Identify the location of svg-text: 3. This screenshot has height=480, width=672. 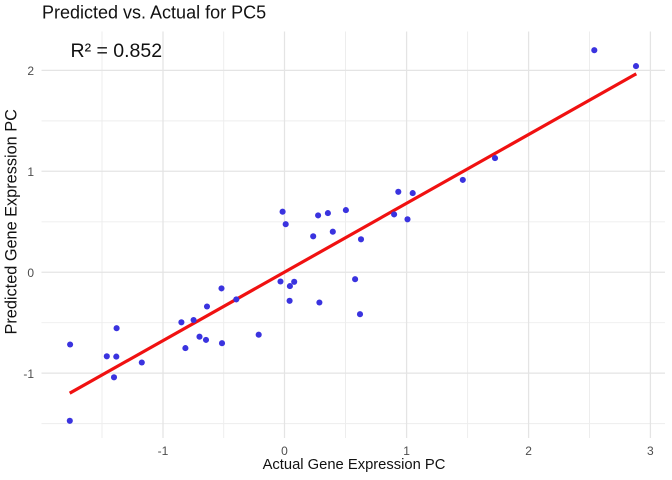
(650, 451).